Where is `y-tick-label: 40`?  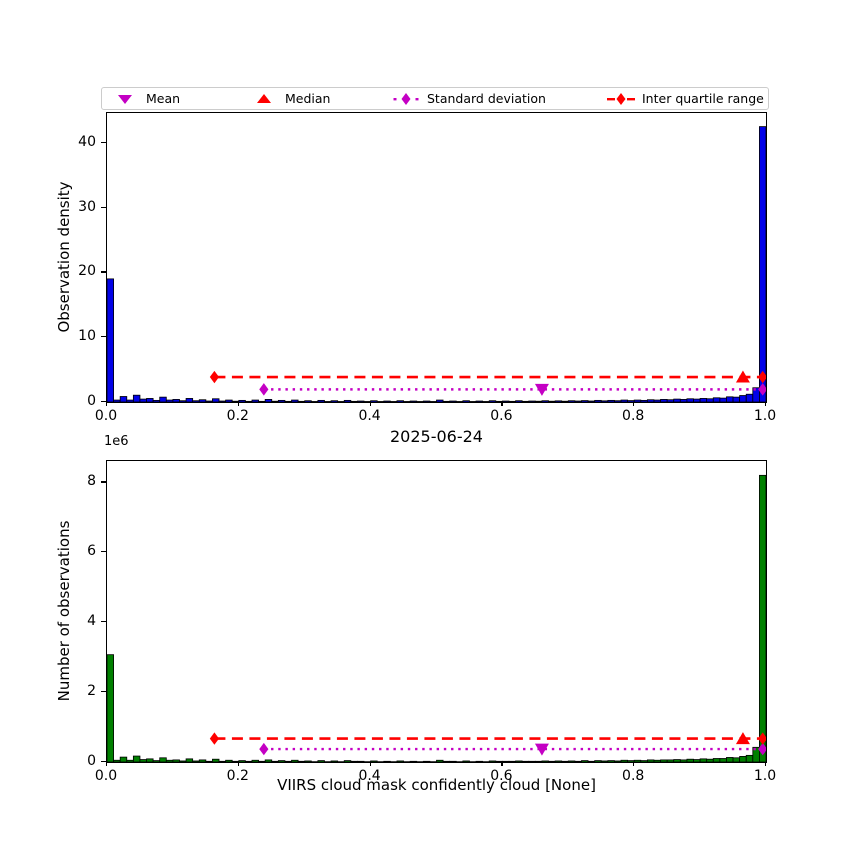 y-tick-label: 40 is located at coordinates (87, 141).